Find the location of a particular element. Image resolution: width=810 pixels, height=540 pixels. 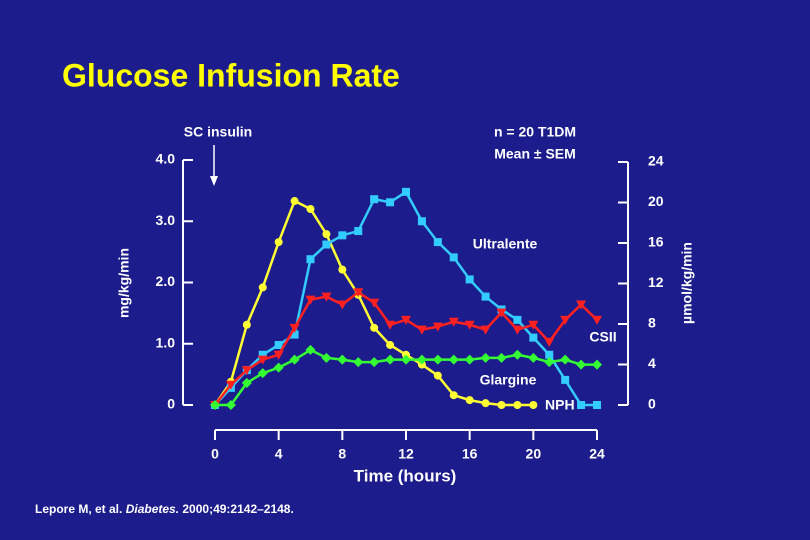

arrow-head is located at coordinates (214, 181).